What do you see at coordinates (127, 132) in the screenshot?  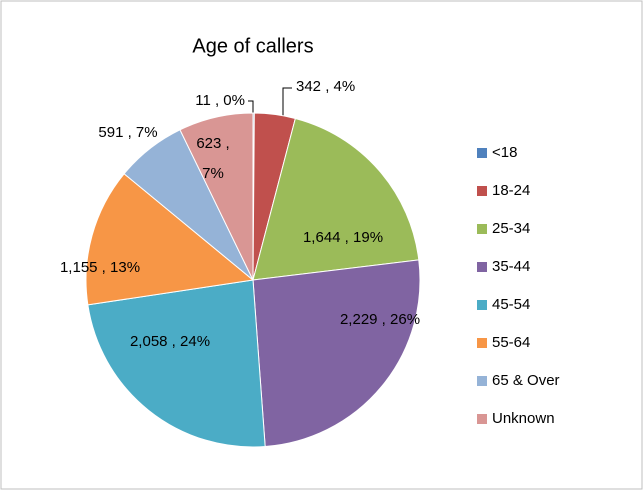 I see `data-label: 591 , 7%` at bounding box center [127, 132].